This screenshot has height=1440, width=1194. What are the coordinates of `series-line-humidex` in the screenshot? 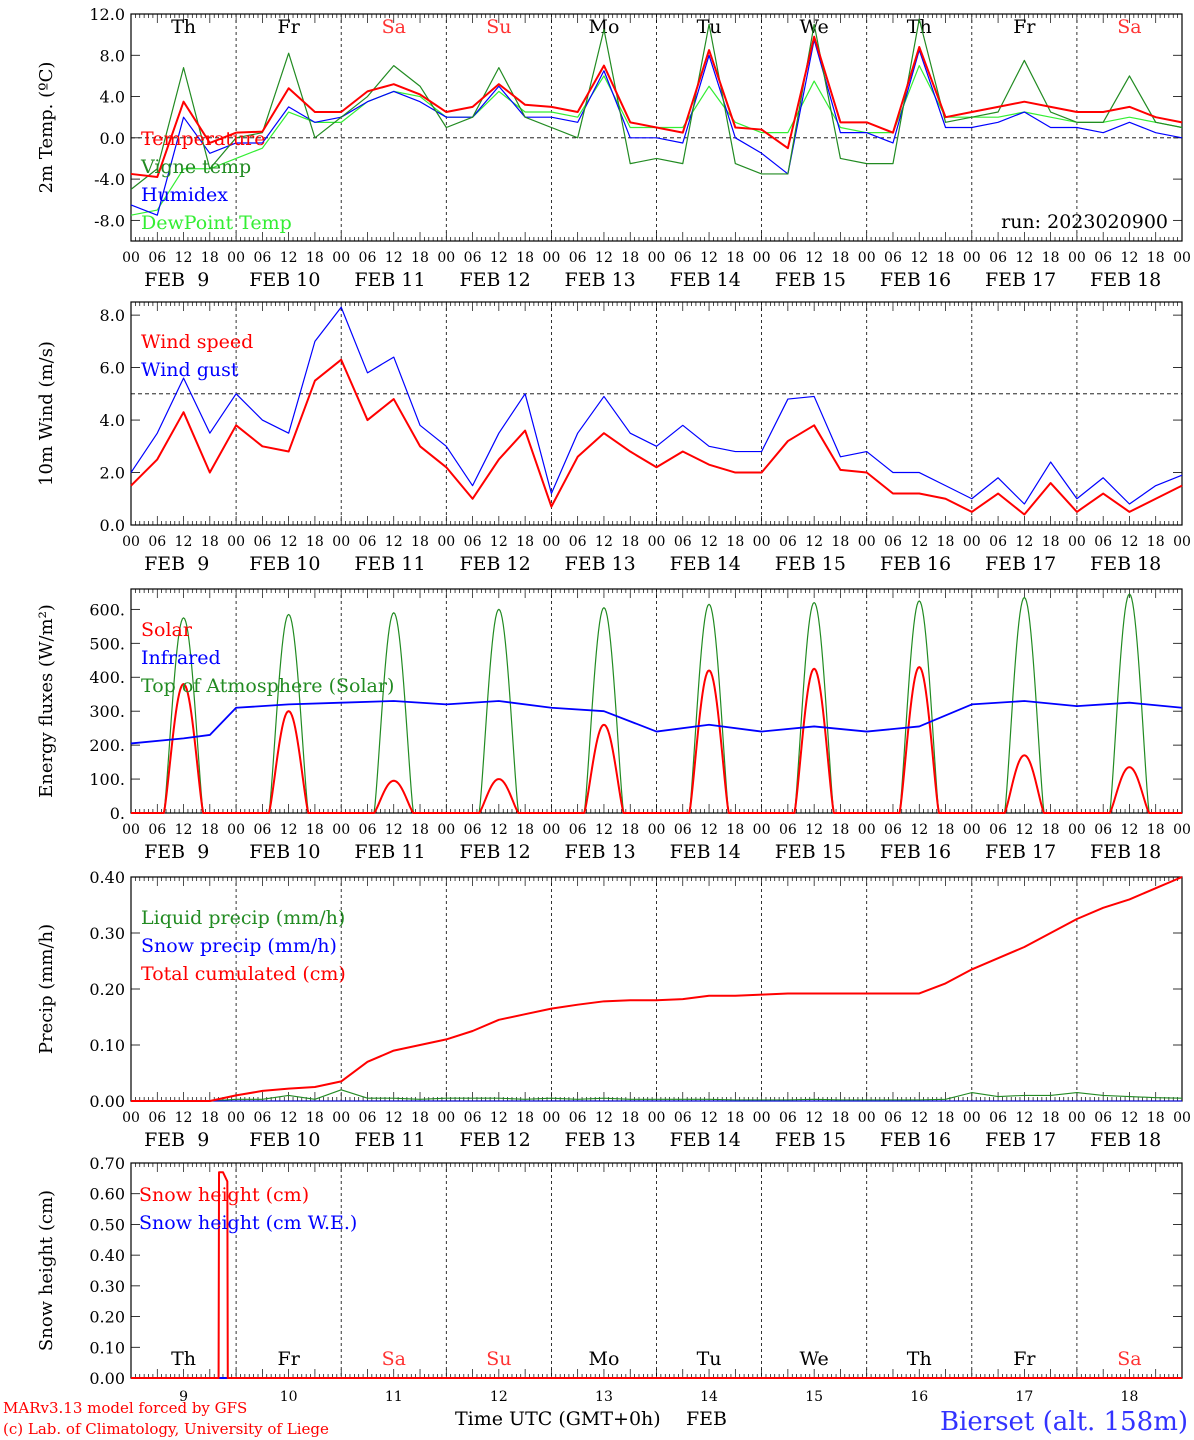 It's located at (656, 127).